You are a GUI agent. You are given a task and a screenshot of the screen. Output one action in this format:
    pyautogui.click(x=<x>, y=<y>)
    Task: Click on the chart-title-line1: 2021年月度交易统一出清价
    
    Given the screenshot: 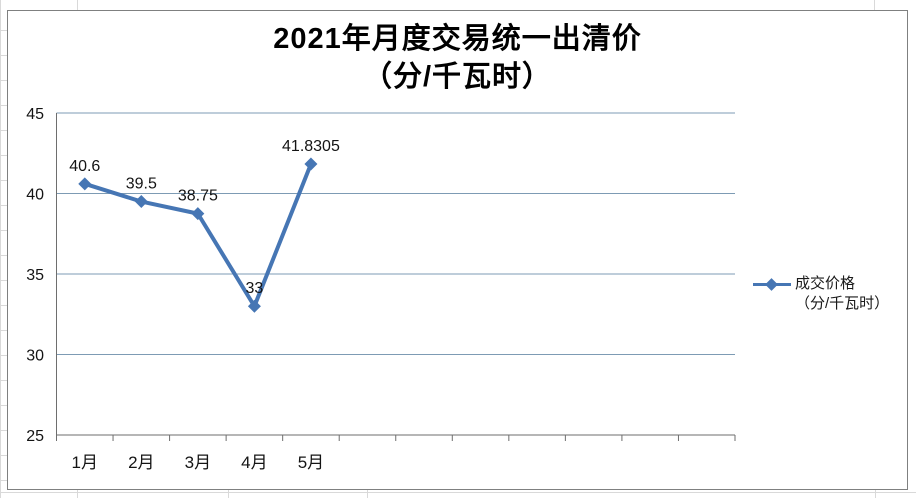 What is the action you would take?
    pyautogui.click(x=457, y=39)
    